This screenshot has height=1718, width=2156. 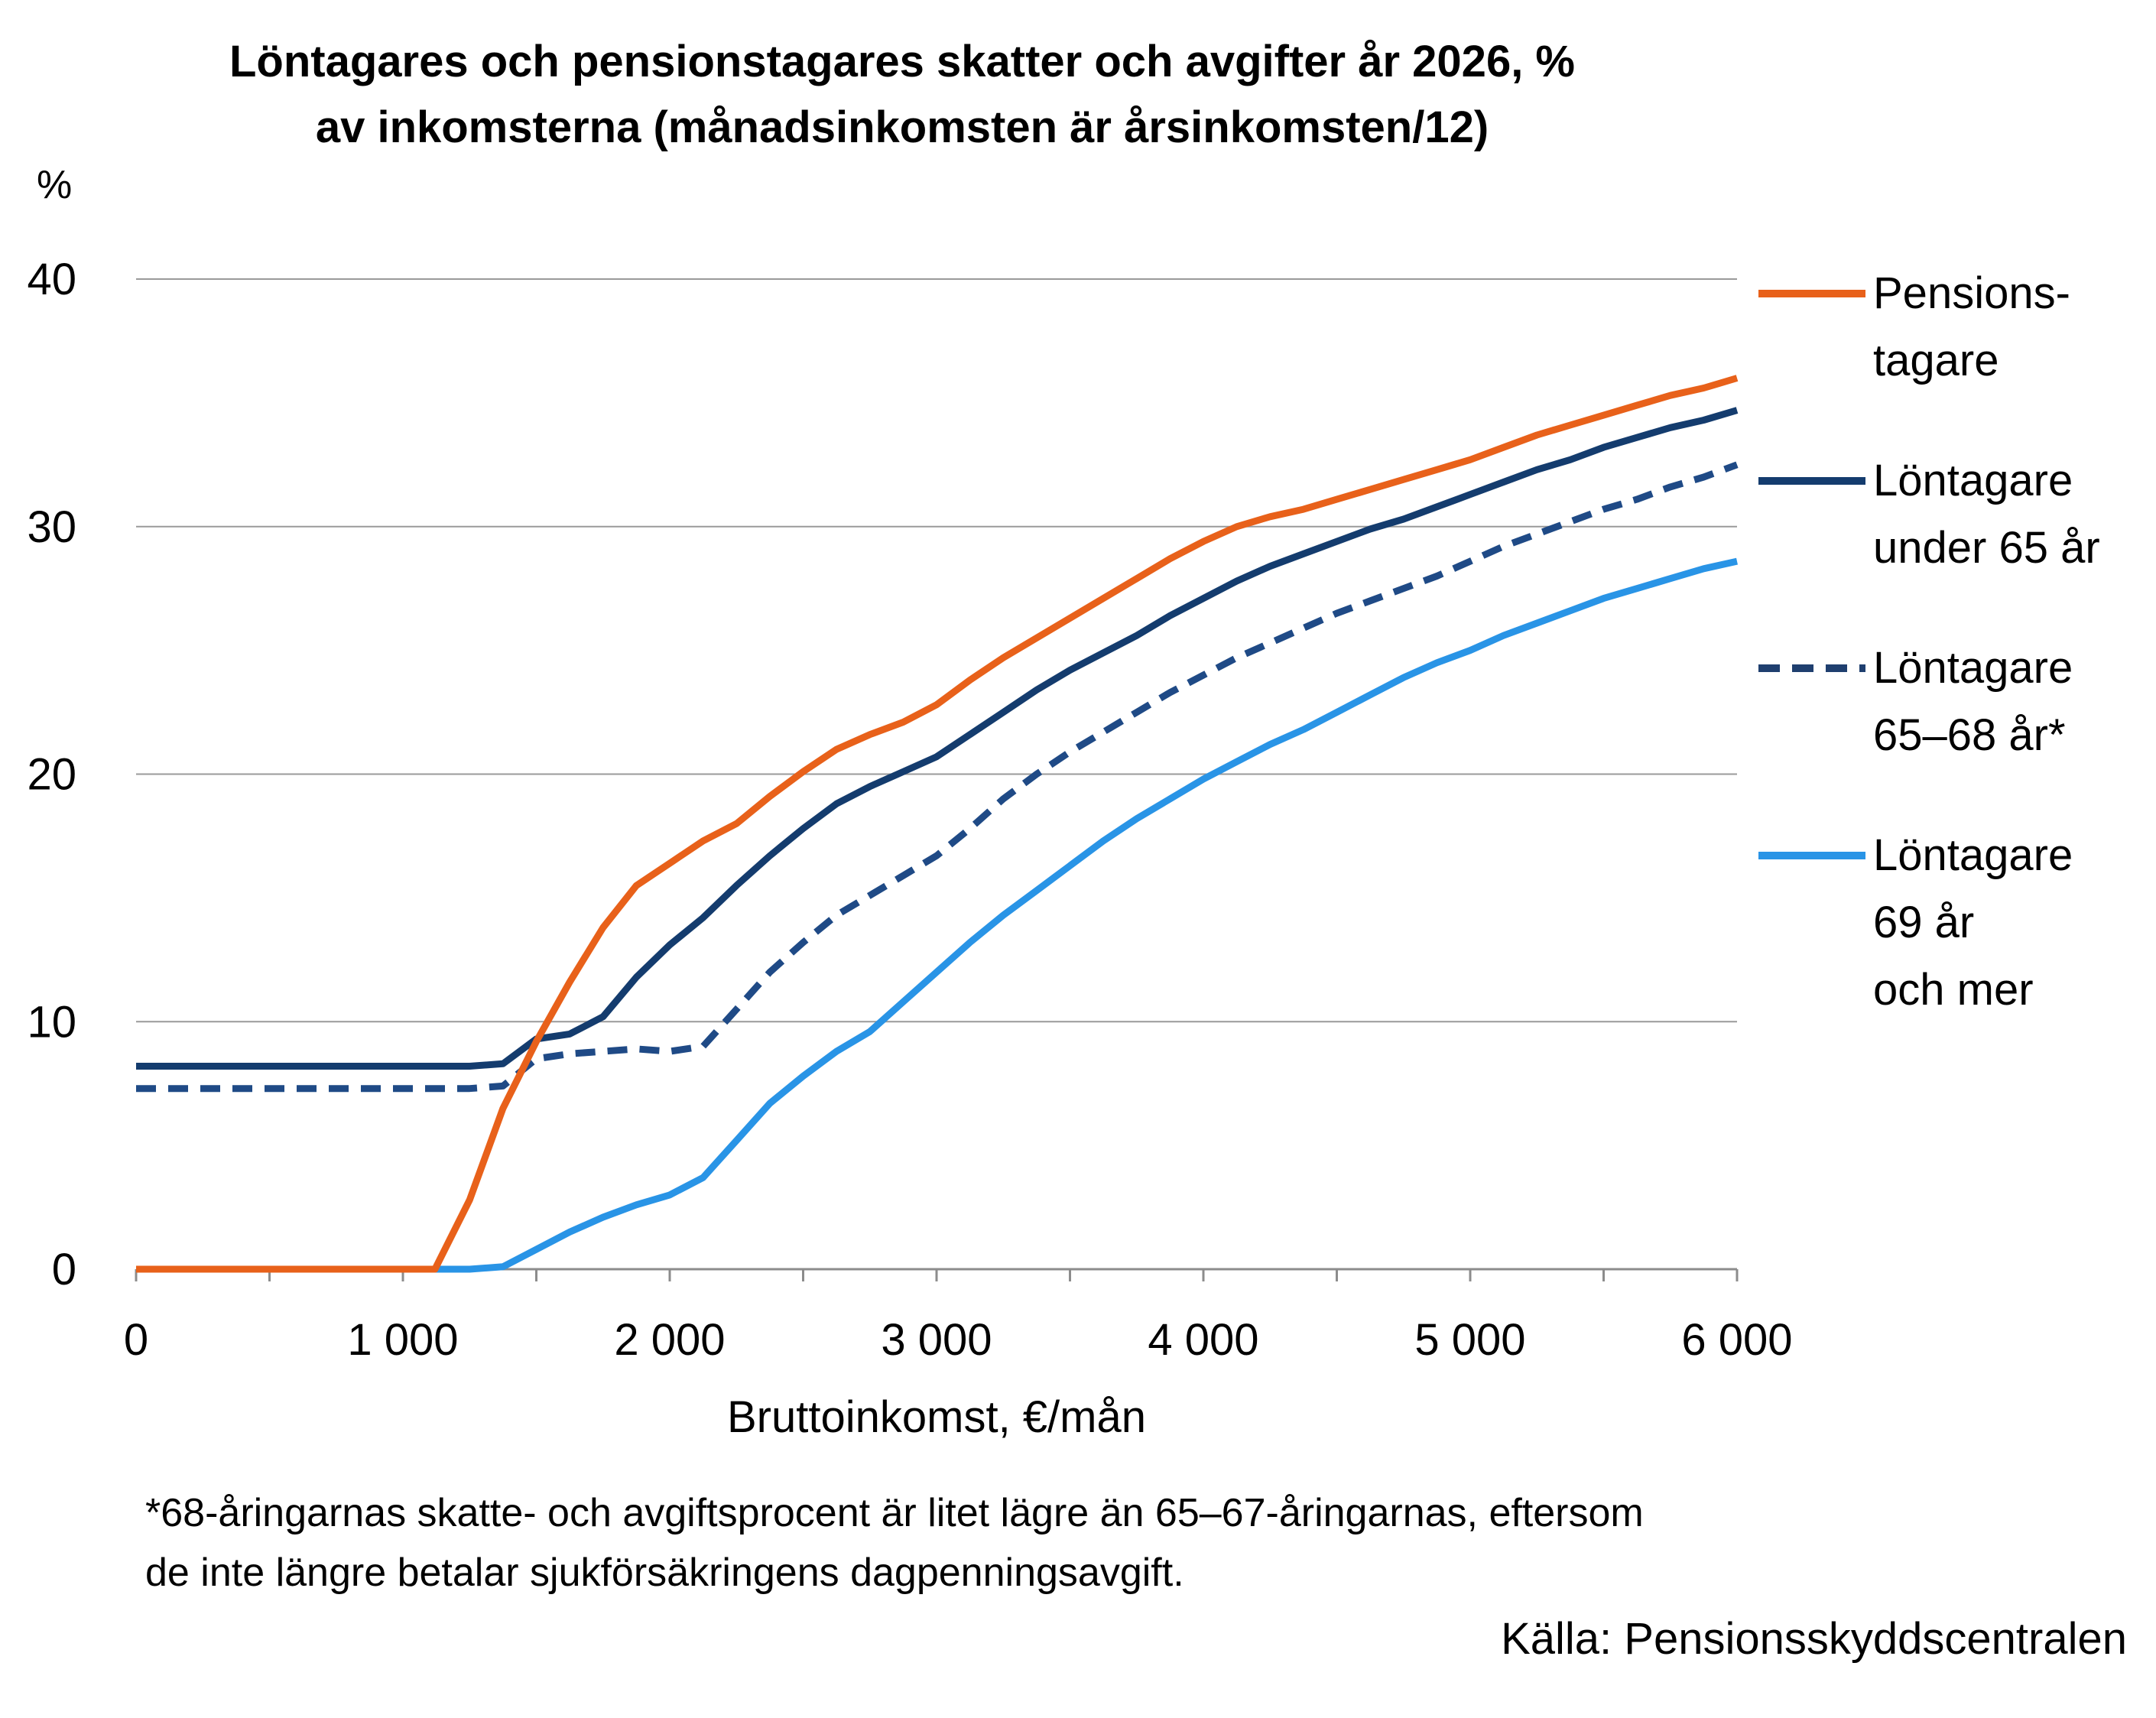 I want to click on legend-label-under-65: Löntagare under 65 år, so click(x=1986, y=514).